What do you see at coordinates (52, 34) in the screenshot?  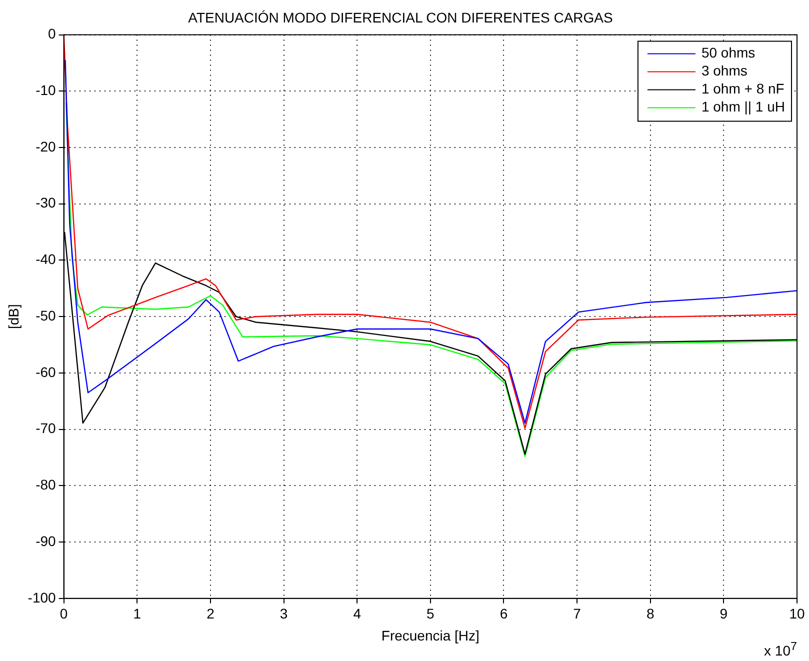 I see `y-tick-label: 0` at bounding box center [52, 34].